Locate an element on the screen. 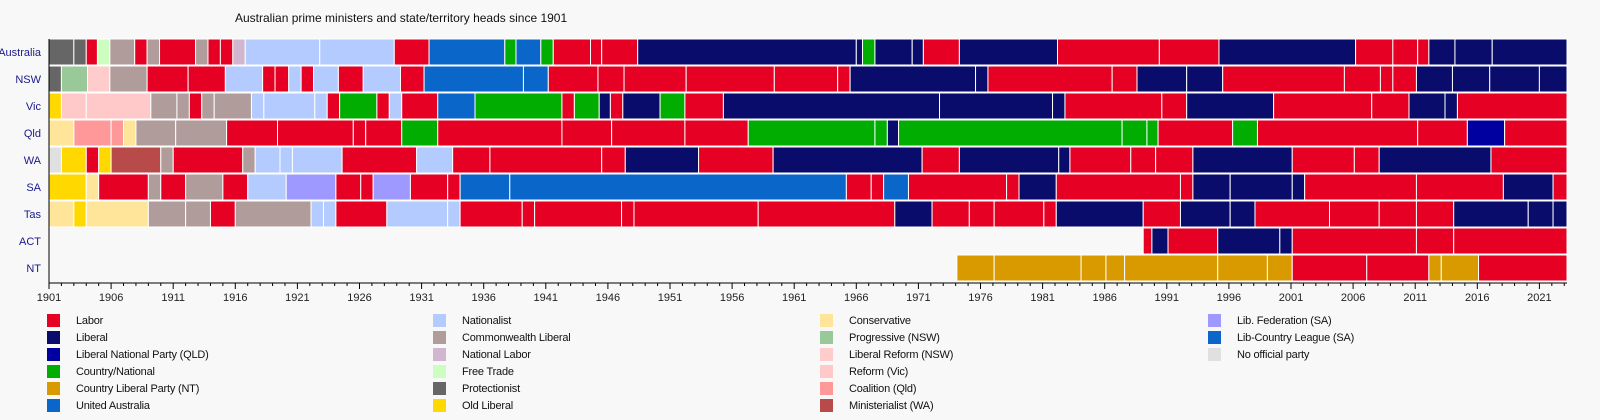 Image resolution: width=1600 pixels, height=420 pixels. legend-item: Ministerialist (WA) is located at coordinates (886, 405).